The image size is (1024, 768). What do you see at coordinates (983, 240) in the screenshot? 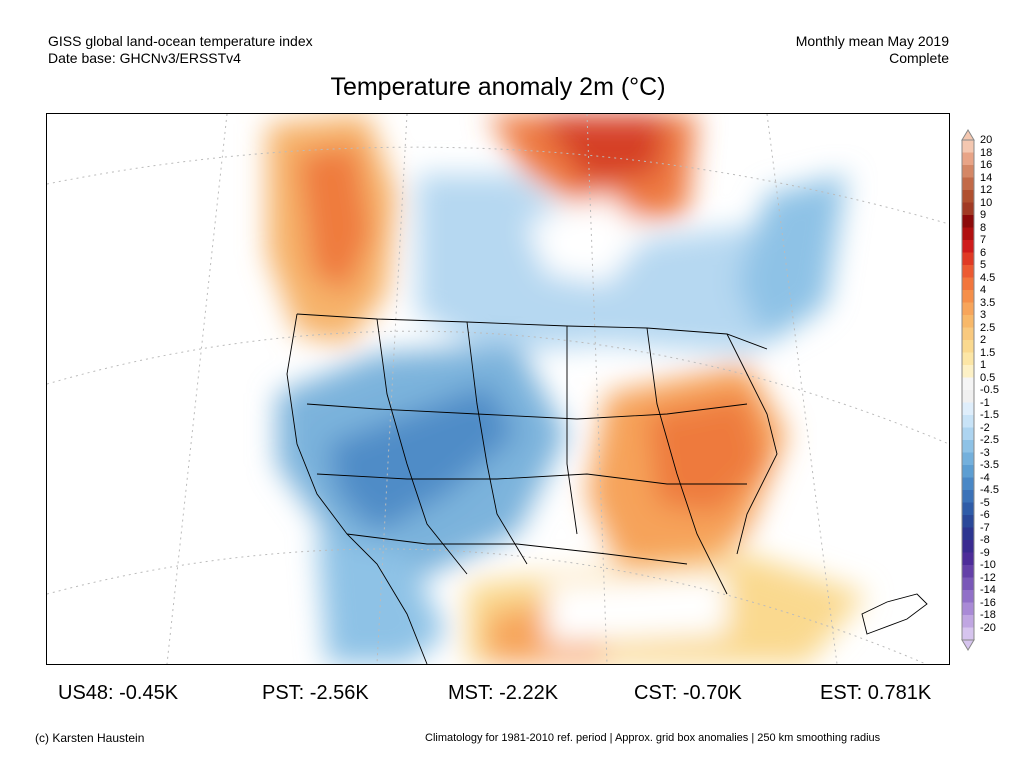
I see `colorbar-tick-label: 7` at bounding box center [983, 240].